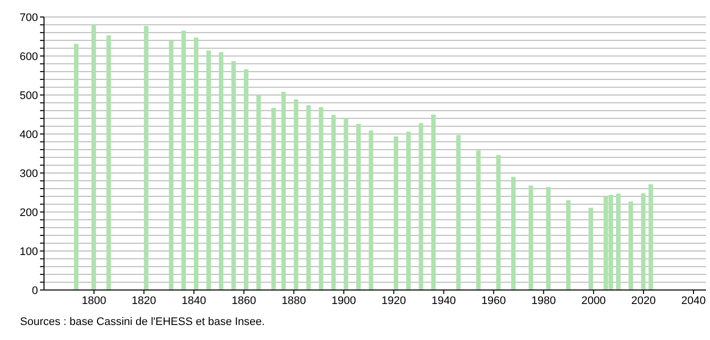 The height and width of the screenshot is (340, 710). What do you see at coordinates (693, 300) in the screenshot?
I see `x-tick-label: 2040` at bounding box center [693, 300].